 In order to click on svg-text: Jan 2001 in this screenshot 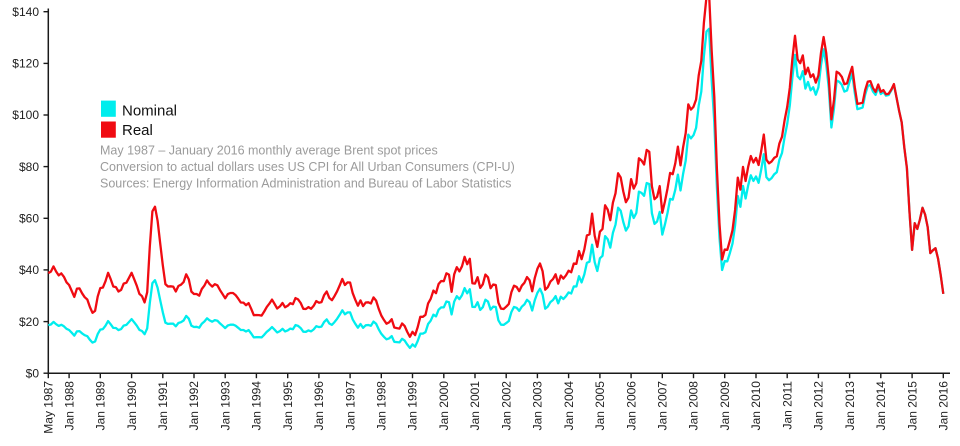, I will do `click(475, 406)`.